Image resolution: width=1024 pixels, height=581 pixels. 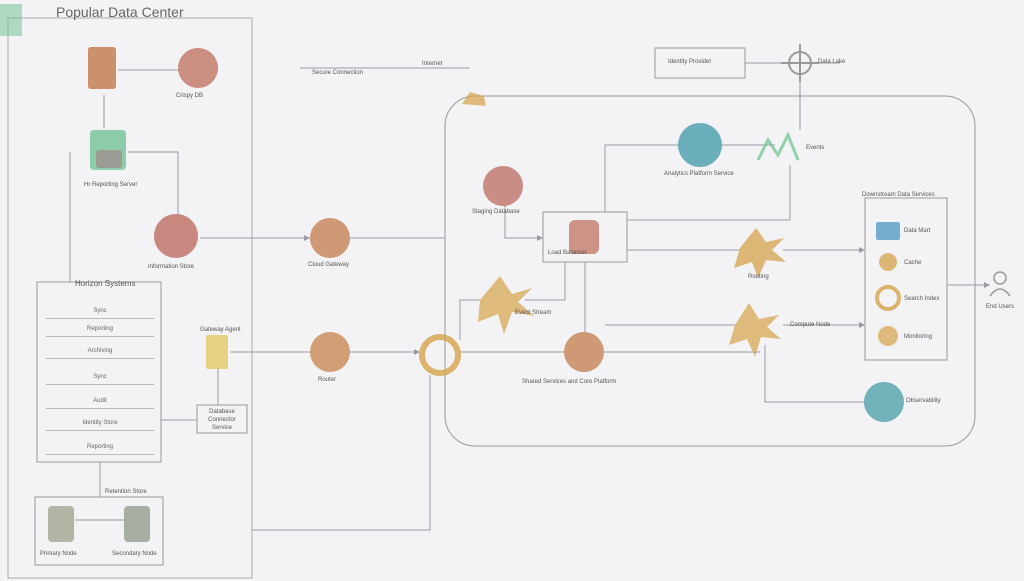 What do you see at coordinates (917, 231) in the screenshot?
I see `panel-item-data-mart: Data Mart` at bounding box center [917, 231].